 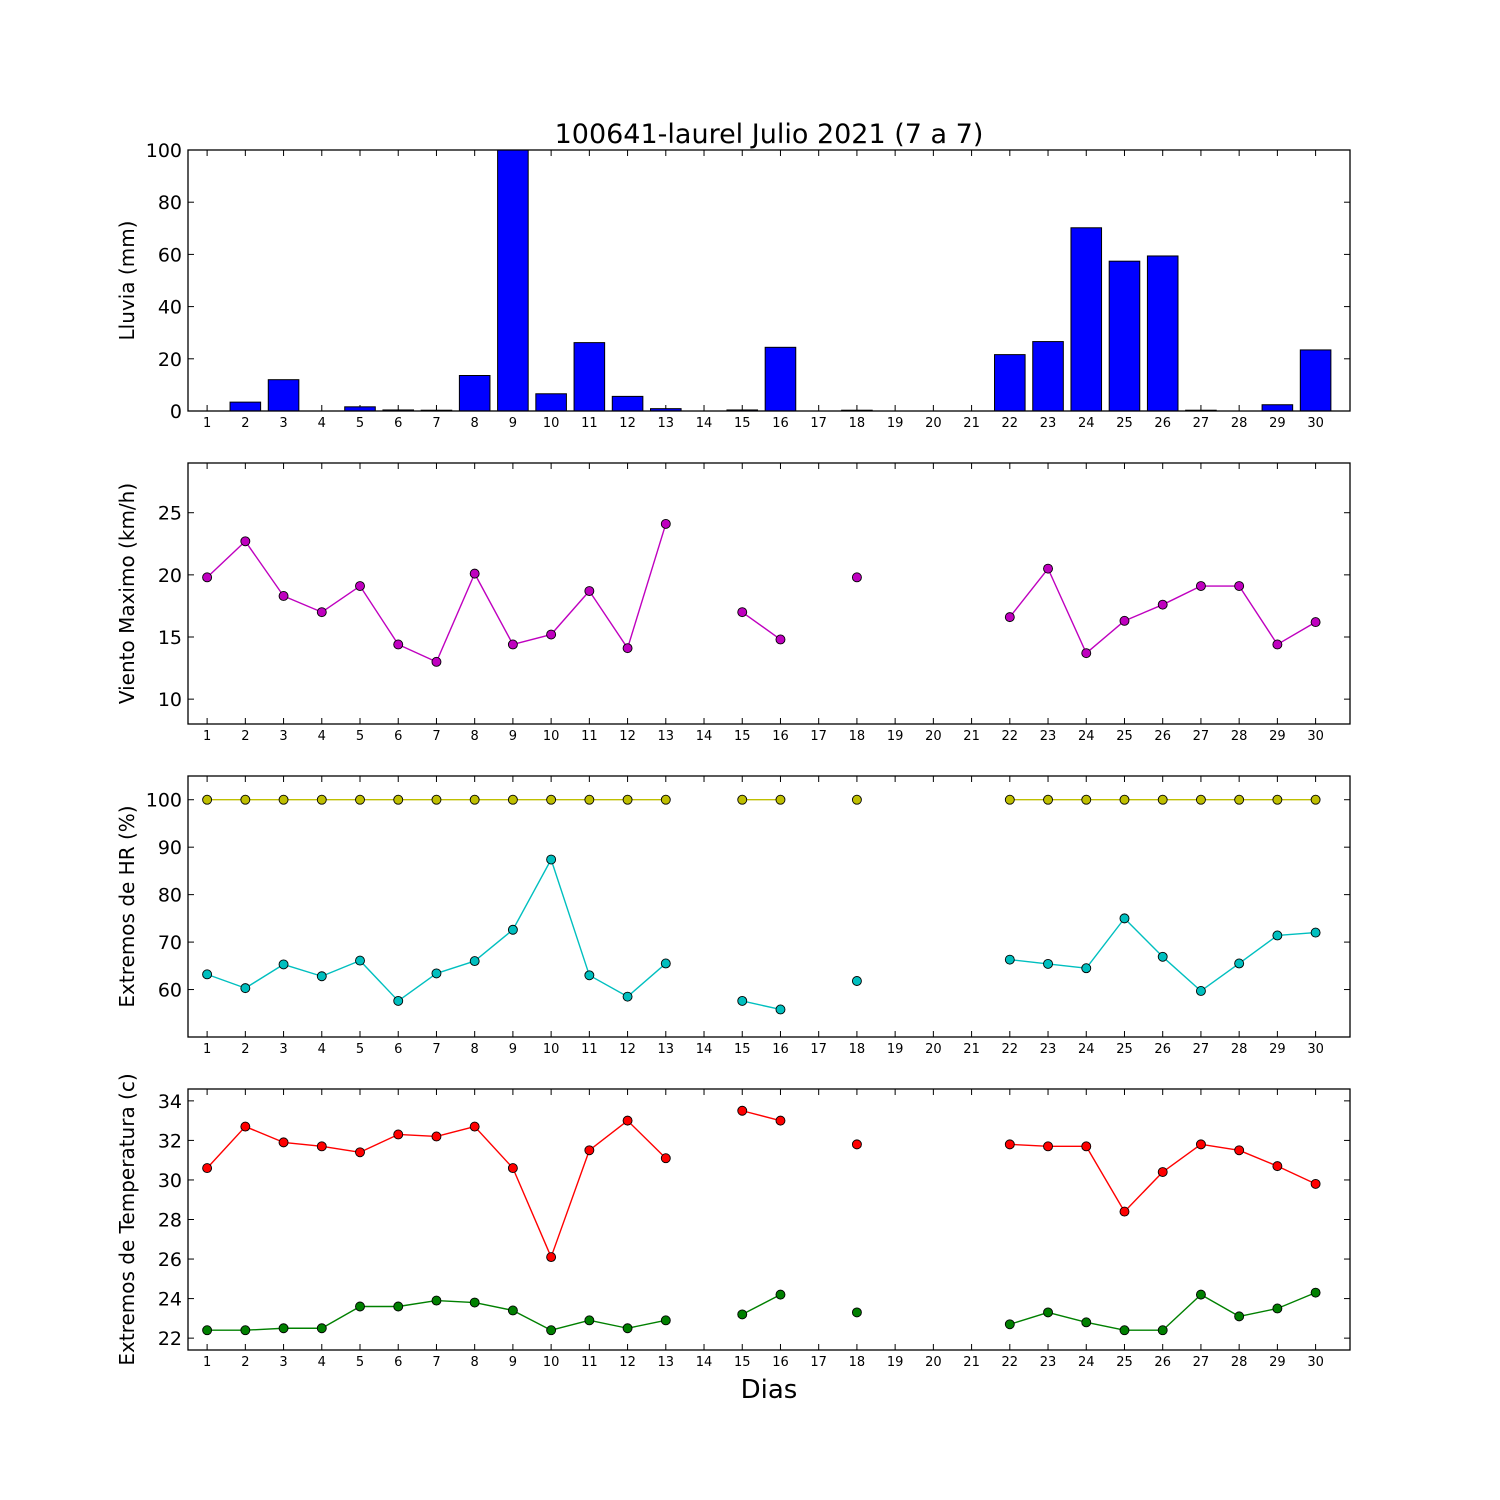 What do you see at coordinates (1086, 1049) in the screenshot?
I see `x-tick-label: 24` at bounding box center [1086, 1049].